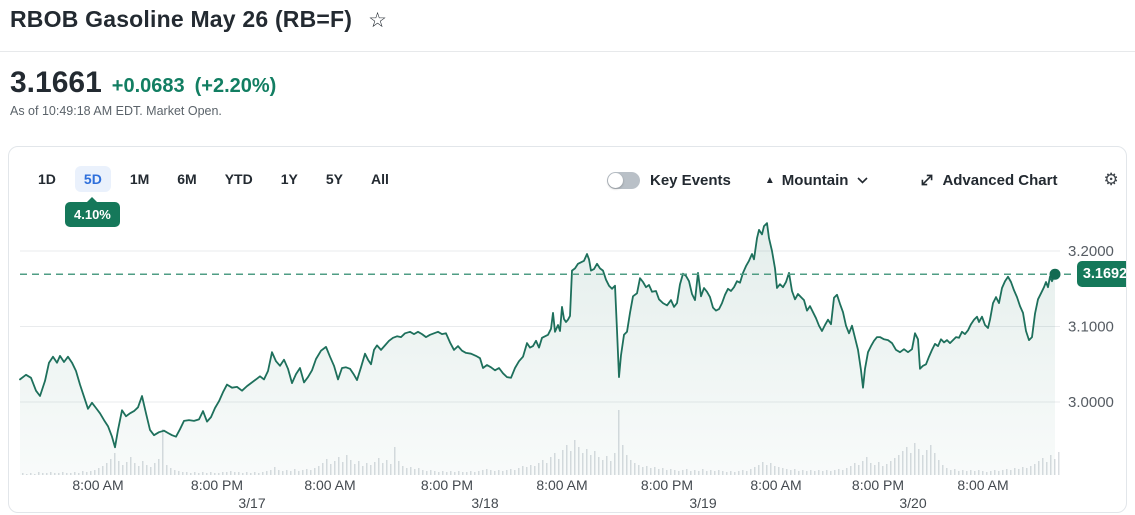 The height and width of the screenshot is (515, 1135). What do you see at coordinates (1091, 402) in the screenshot?
I see `y-axis-tick-label: 3.0000` at bounding box center [1091, 402].